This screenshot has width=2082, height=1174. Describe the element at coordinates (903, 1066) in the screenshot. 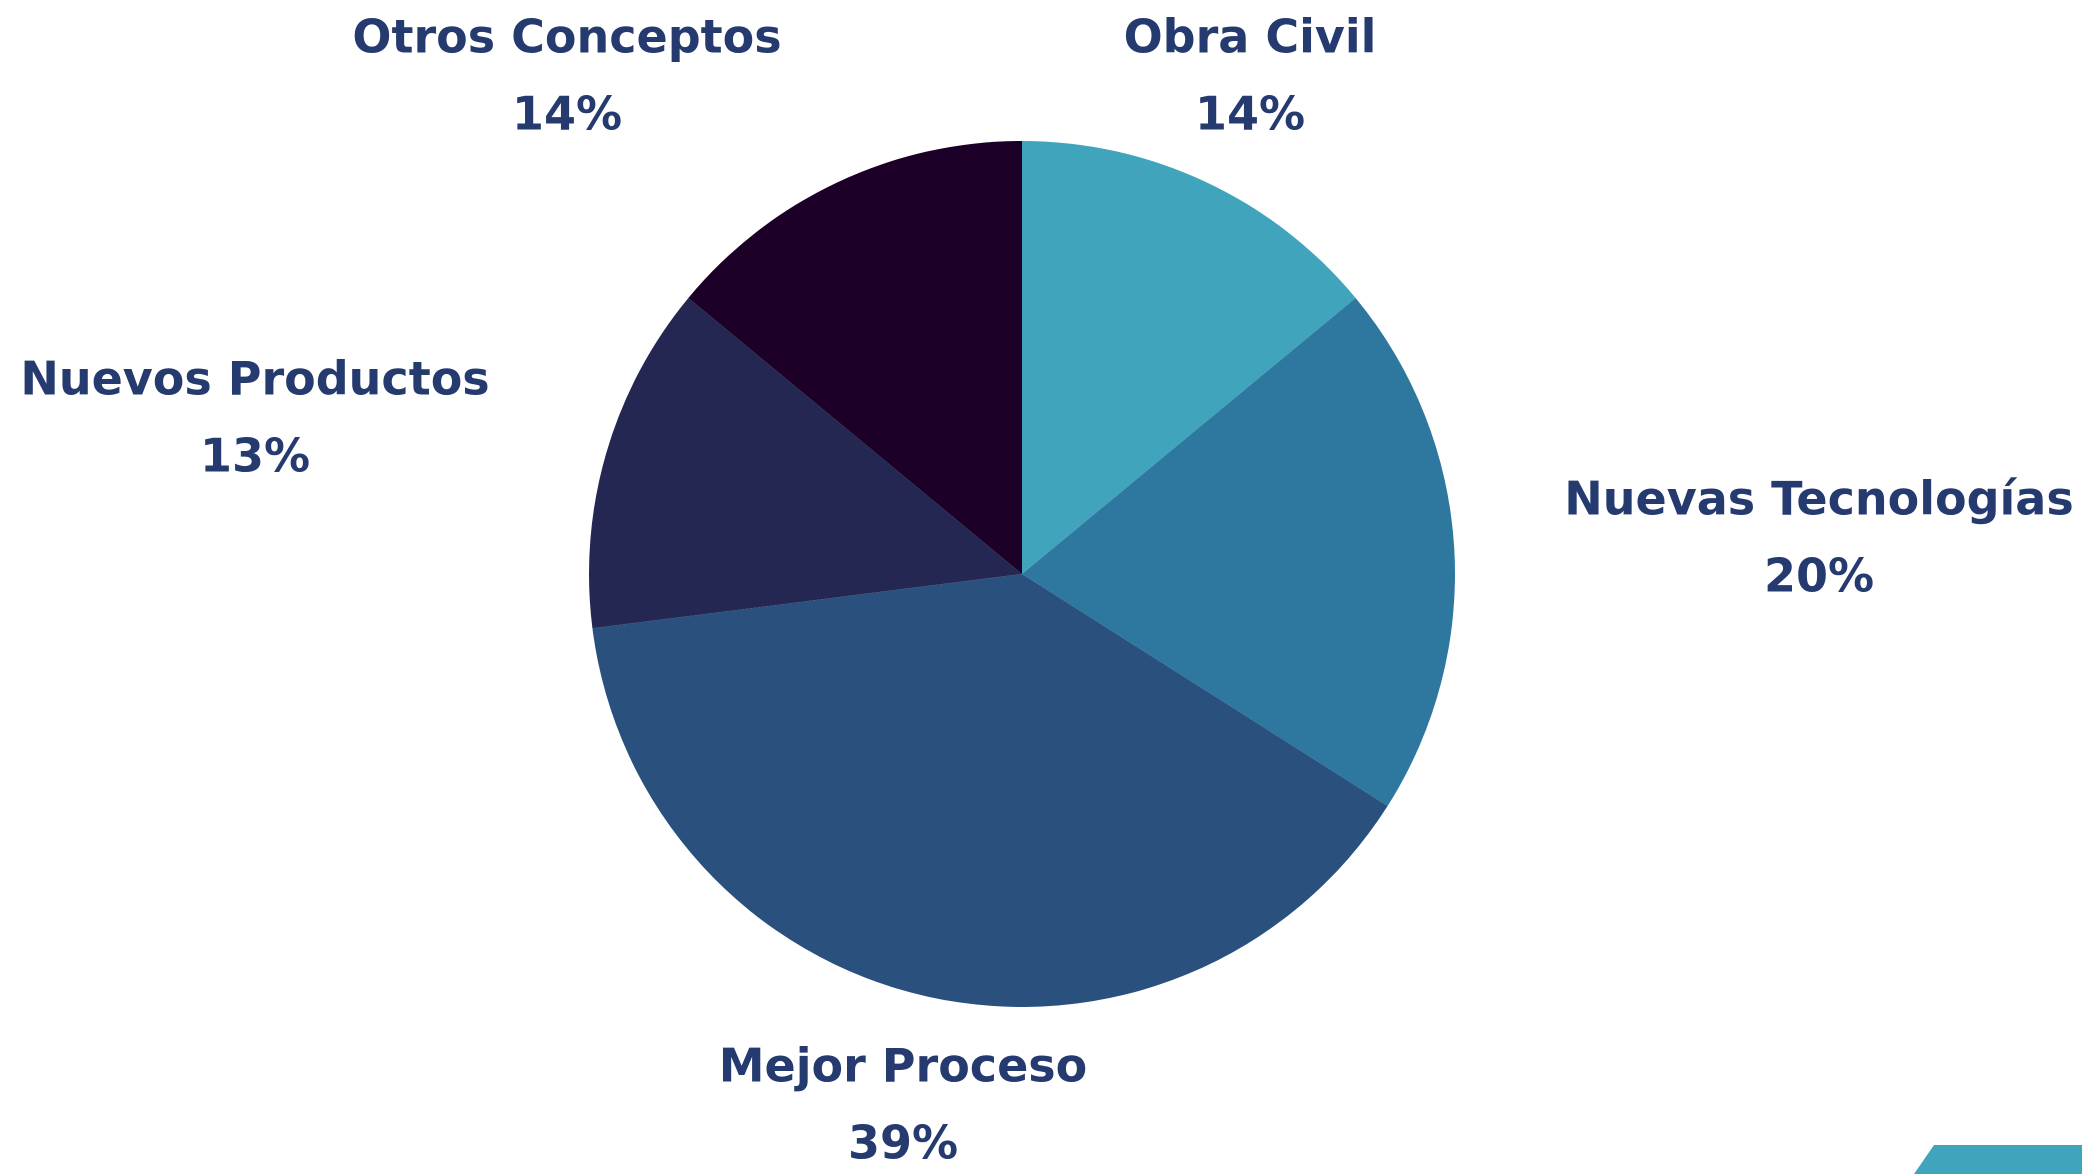

I see `slice-label: Mejor Proceso` at that location.